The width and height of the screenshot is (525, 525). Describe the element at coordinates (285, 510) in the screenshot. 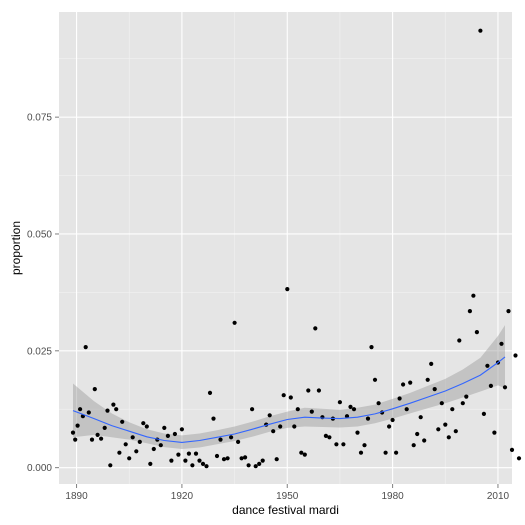

I see `x-axis-title: dance festival mardi` at that location.